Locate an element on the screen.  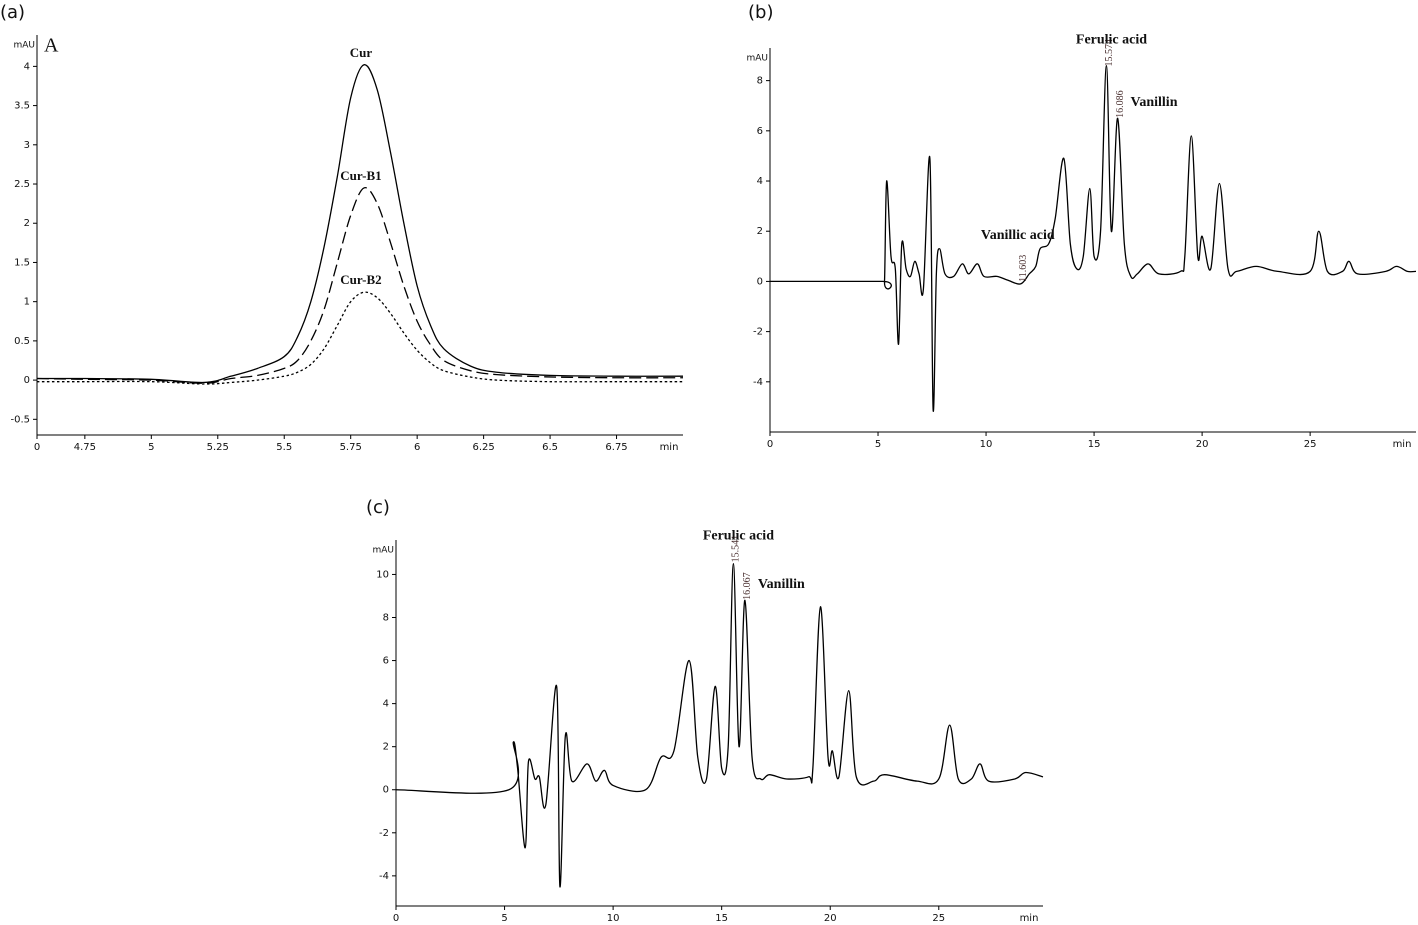
retention-time: 11.603 is located at coordinates (1023, 268).